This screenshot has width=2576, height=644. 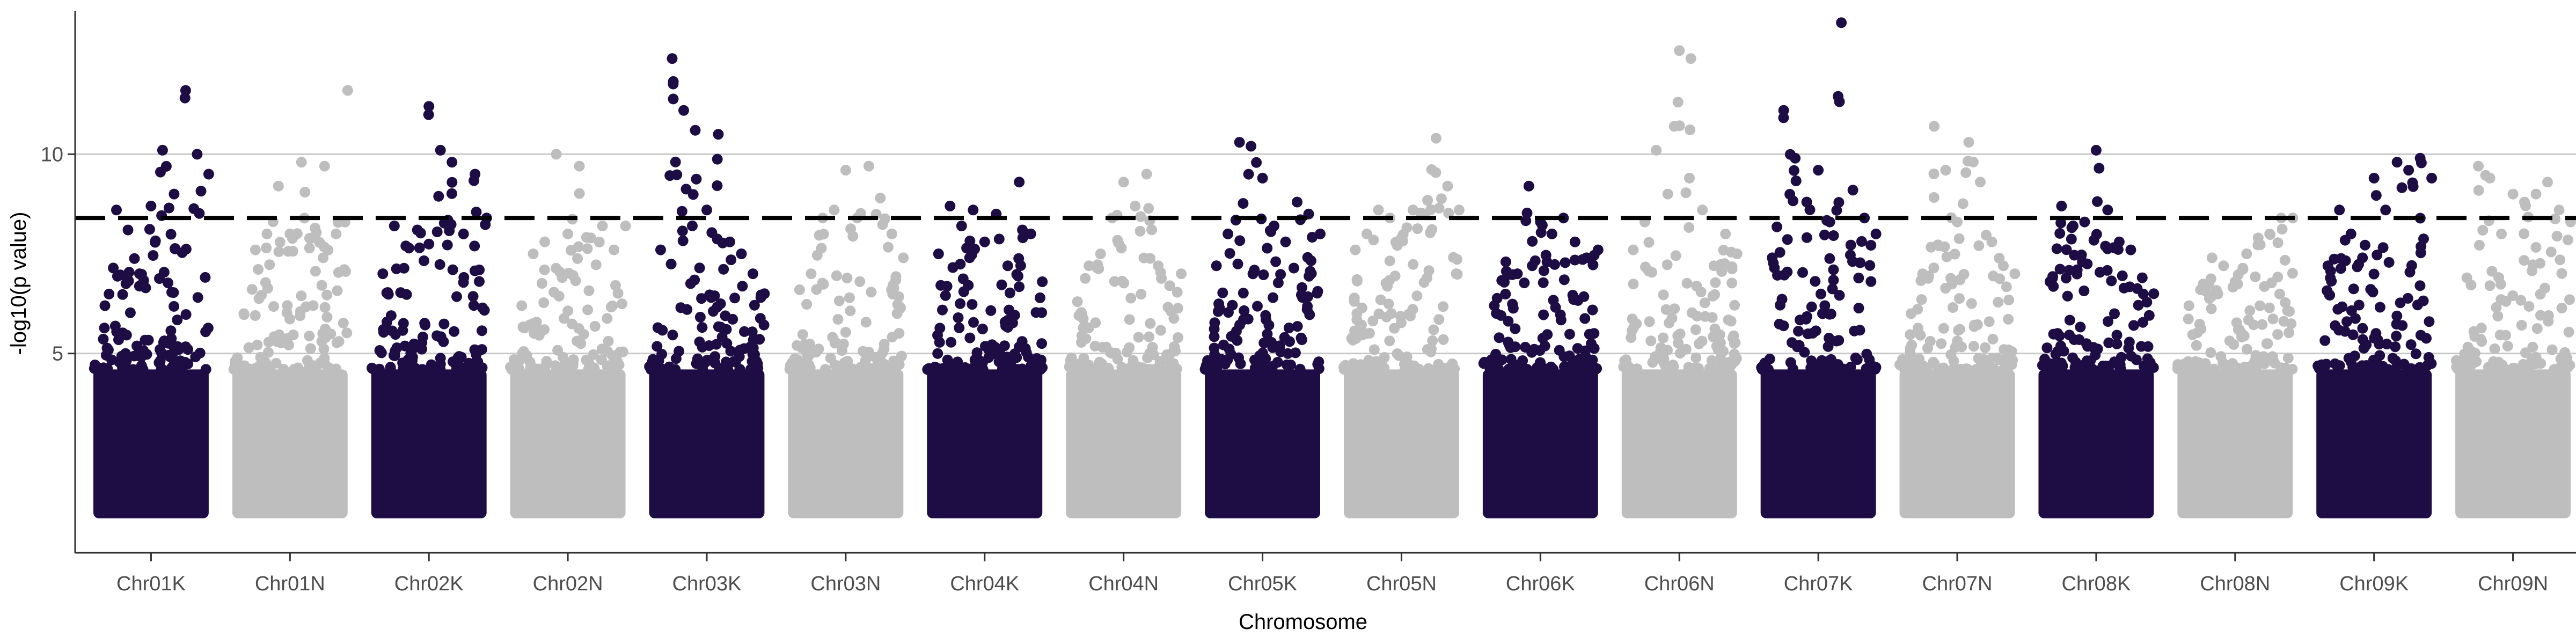 I want to click on chromosome-Chr07K, so click(x=1819, y=267).